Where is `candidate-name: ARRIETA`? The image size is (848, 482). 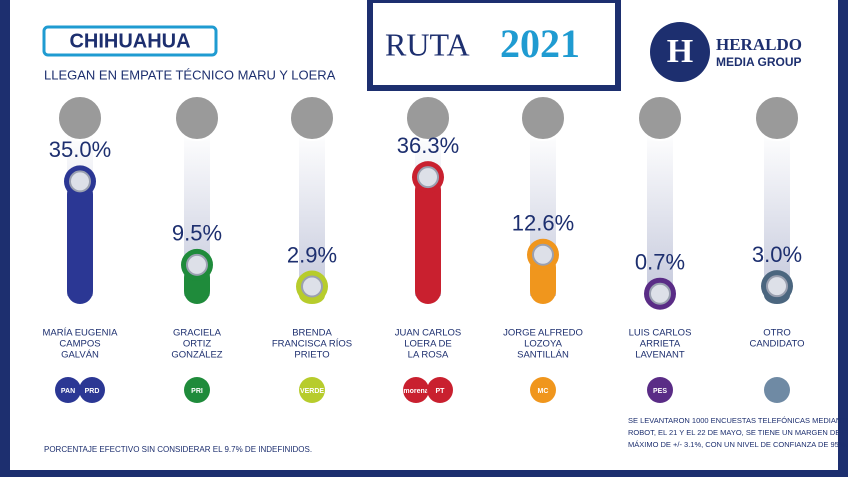
candidate-name: ARRIETA is located at coordinates (660, 344).